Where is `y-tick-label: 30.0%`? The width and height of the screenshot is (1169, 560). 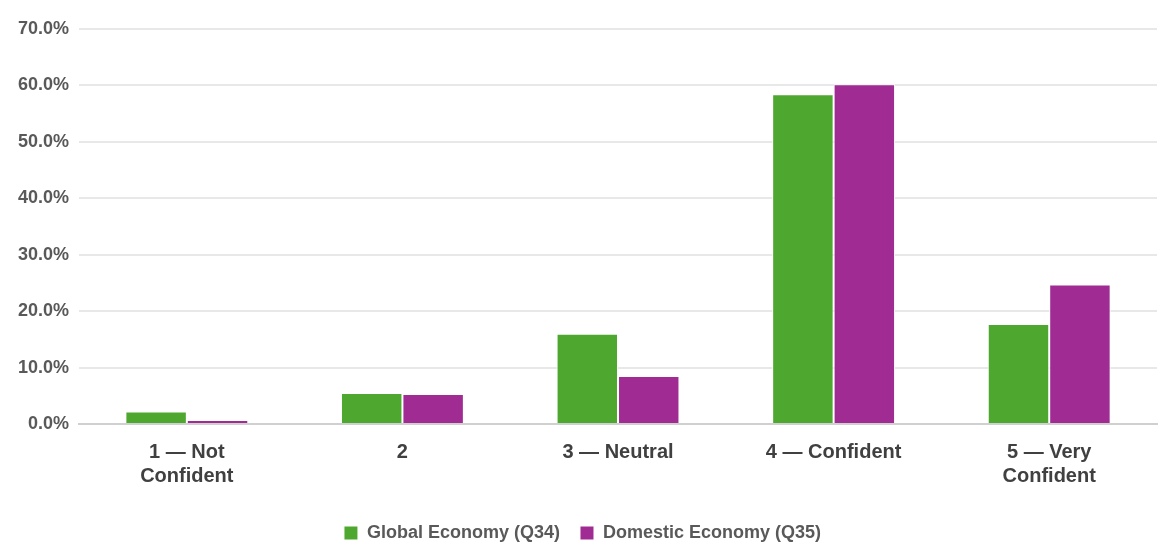 y-tick-label: 30.0% is located at coordinates (43, 253).